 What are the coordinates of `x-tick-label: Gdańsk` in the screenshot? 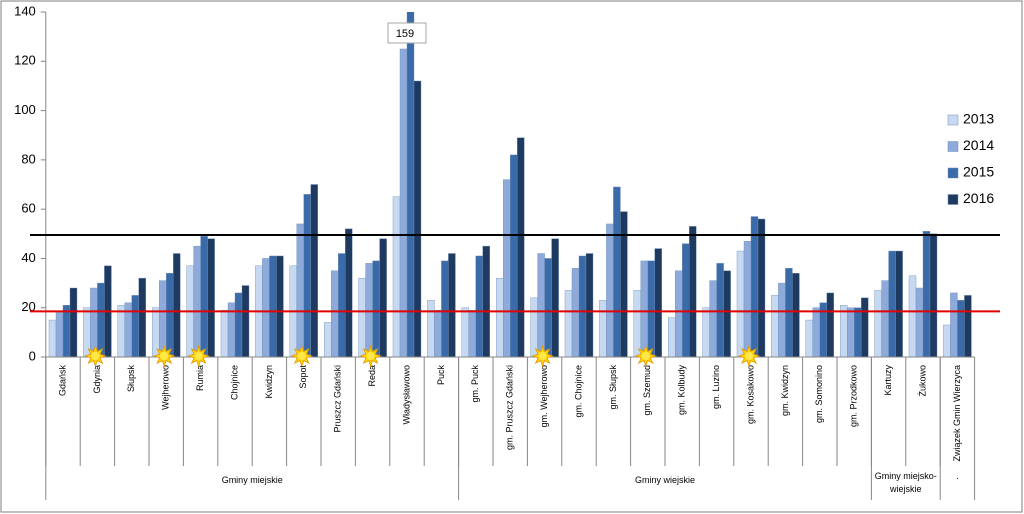 It's located at (62, 381).